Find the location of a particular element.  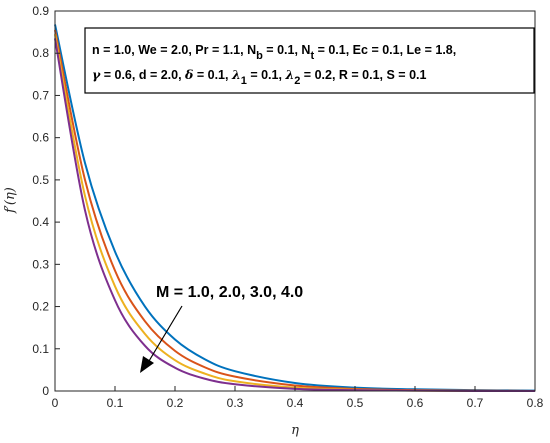

m-annotation-label: M = 1.0, 2.0, 3.0, 4.0 is located at coordinates (229, 292).